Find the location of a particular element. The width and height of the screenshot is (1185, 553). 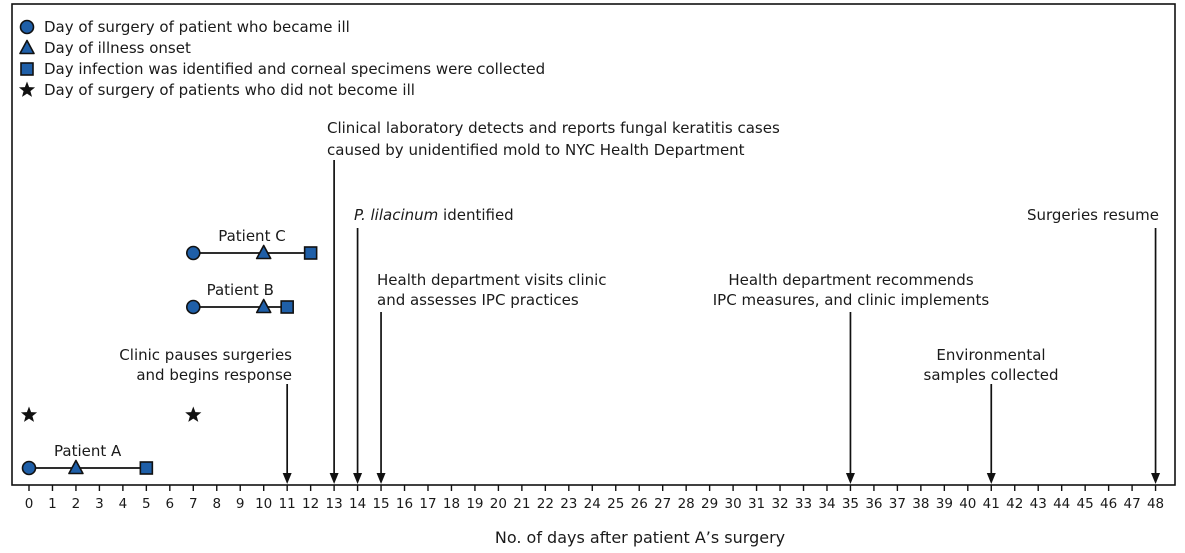

x-tick-label: 48 is located at coordinates (1155, 504).